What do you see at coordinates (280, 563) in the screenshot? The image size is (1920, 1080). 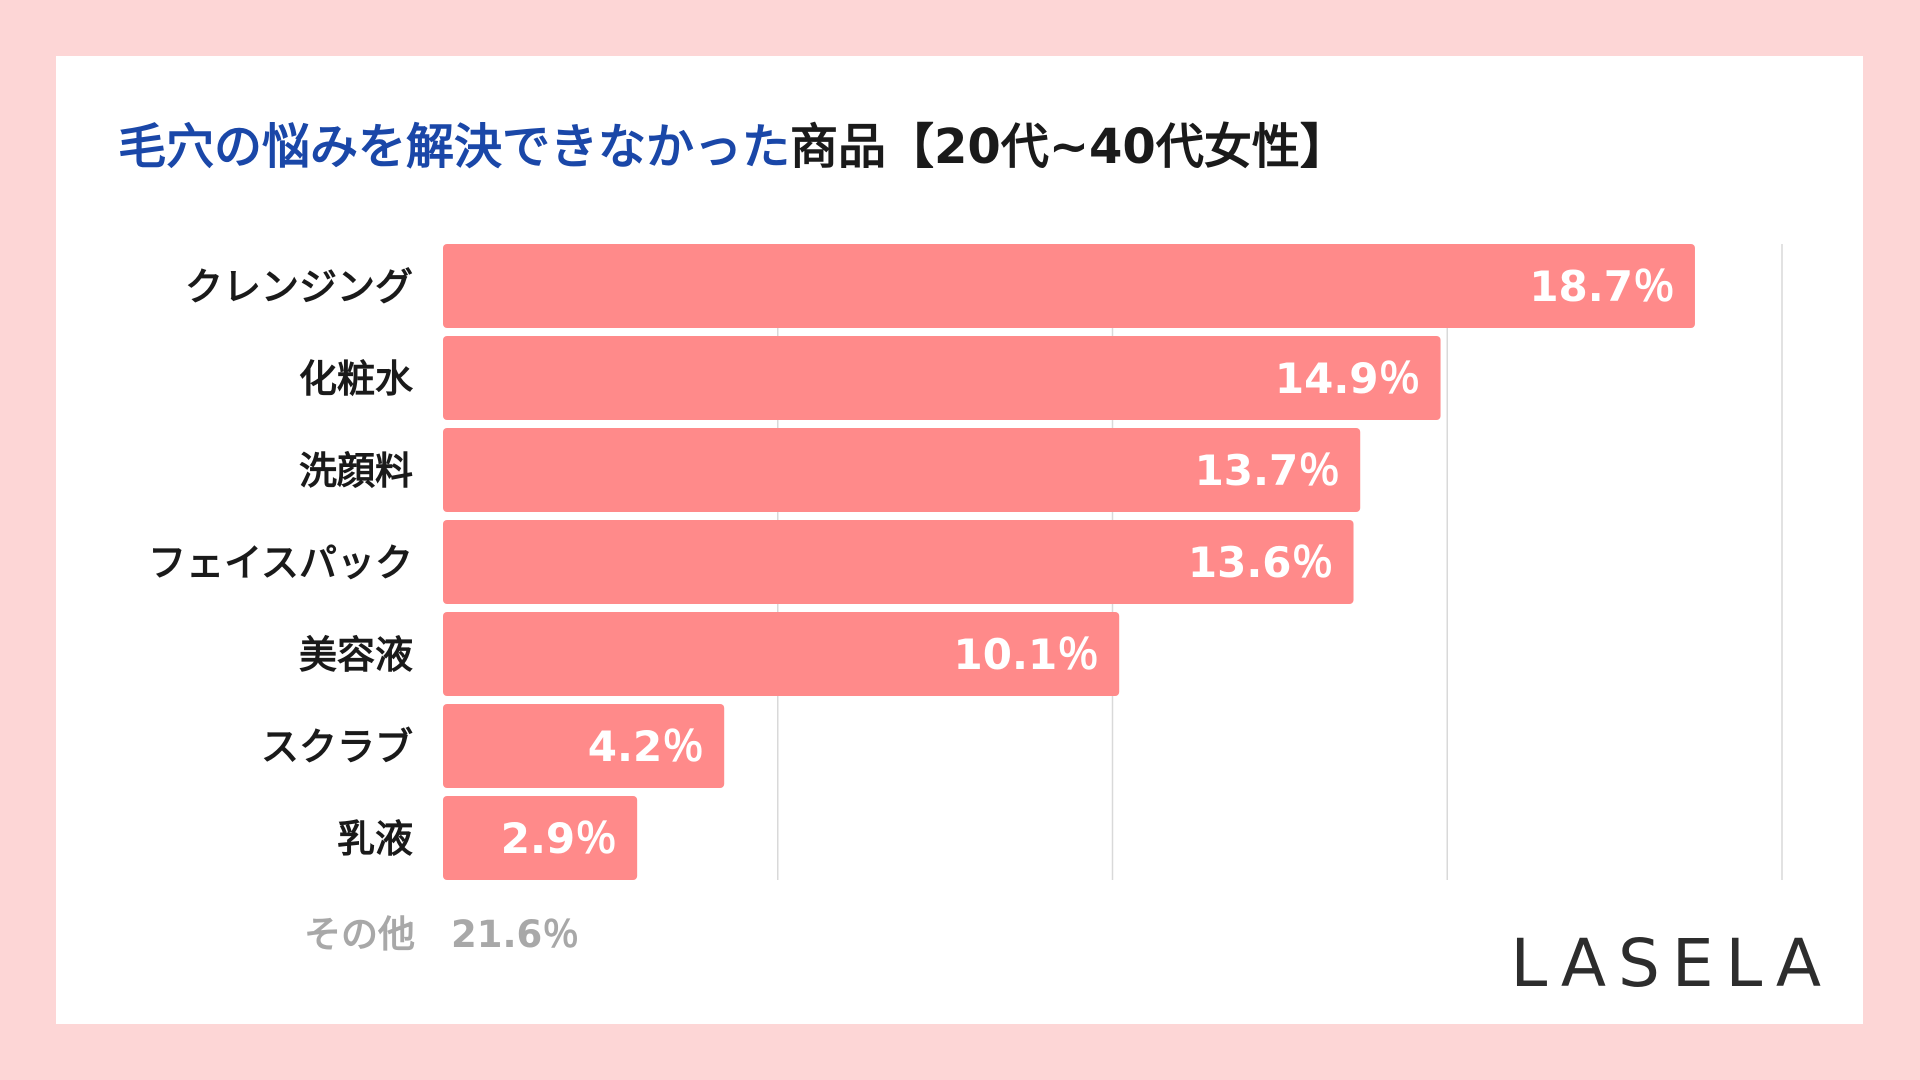 I see `category-label-3: フェイスパック` at bounding box center [280, 563].